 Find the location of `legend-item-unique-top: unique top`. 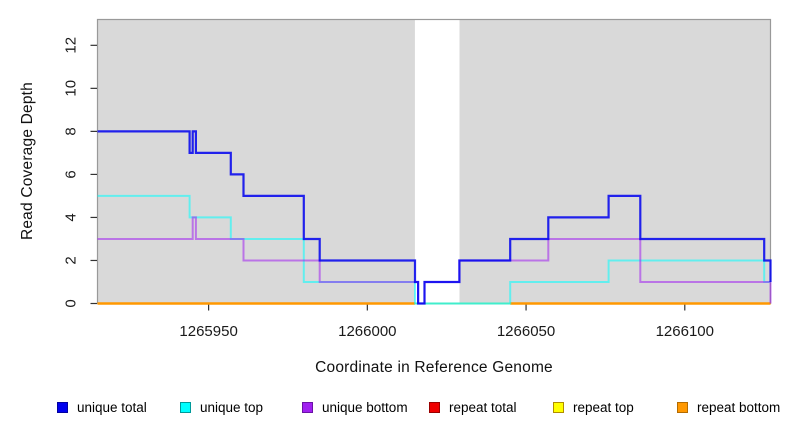

legend-item-unique-top: unique top is located at coordinates (221, 407).